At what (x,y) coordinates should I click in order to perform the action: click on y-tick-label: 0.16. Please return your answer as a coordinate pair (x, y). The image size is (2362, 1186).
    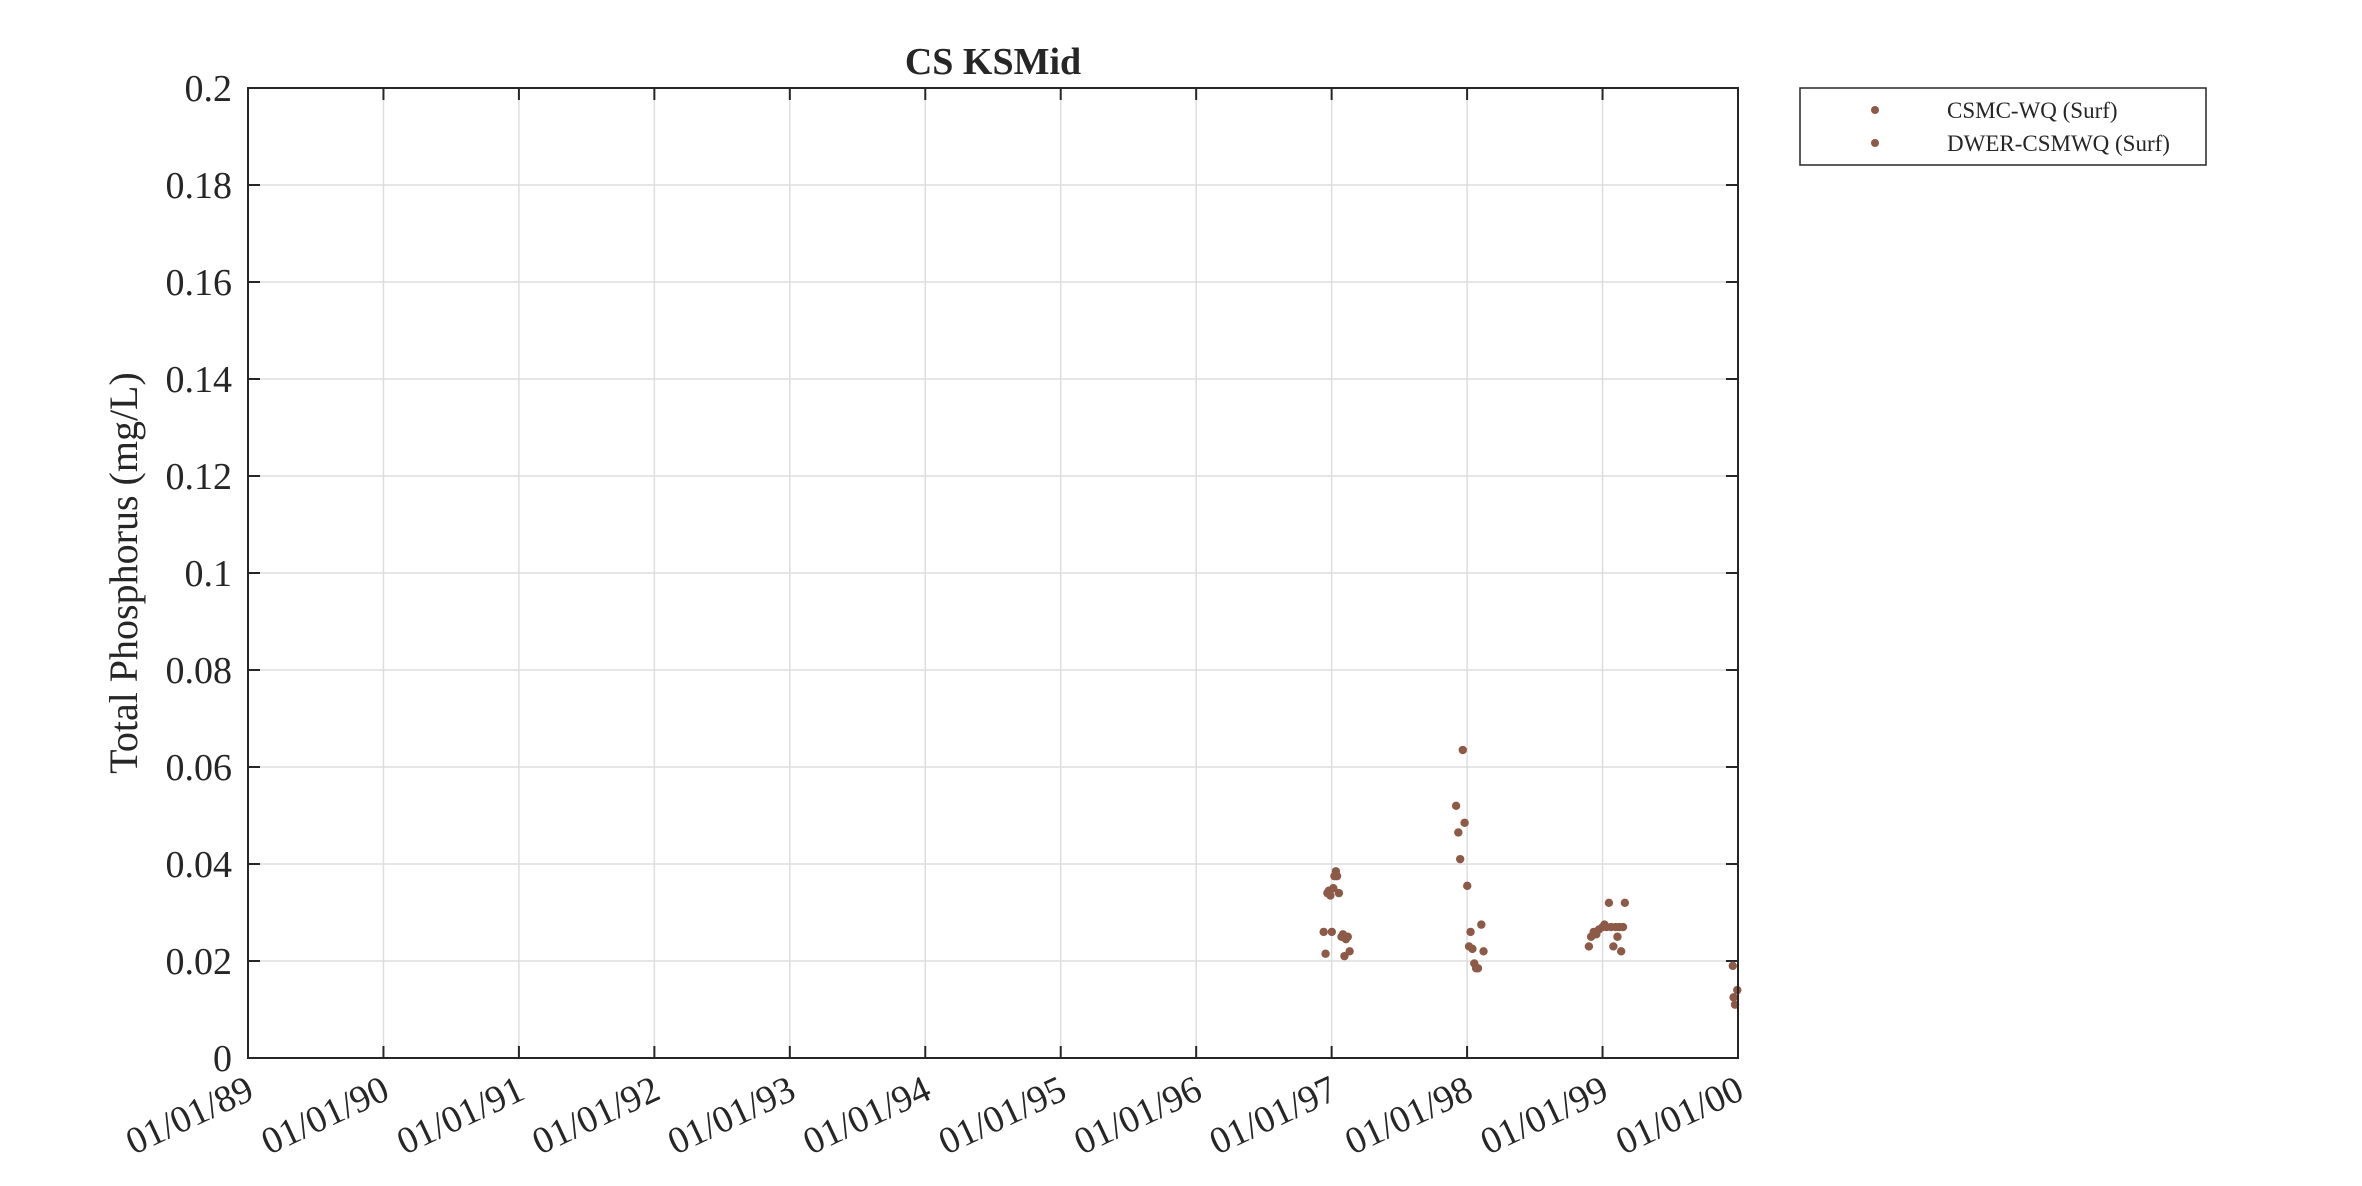
    Looking at the image, I should click on (199, 283).